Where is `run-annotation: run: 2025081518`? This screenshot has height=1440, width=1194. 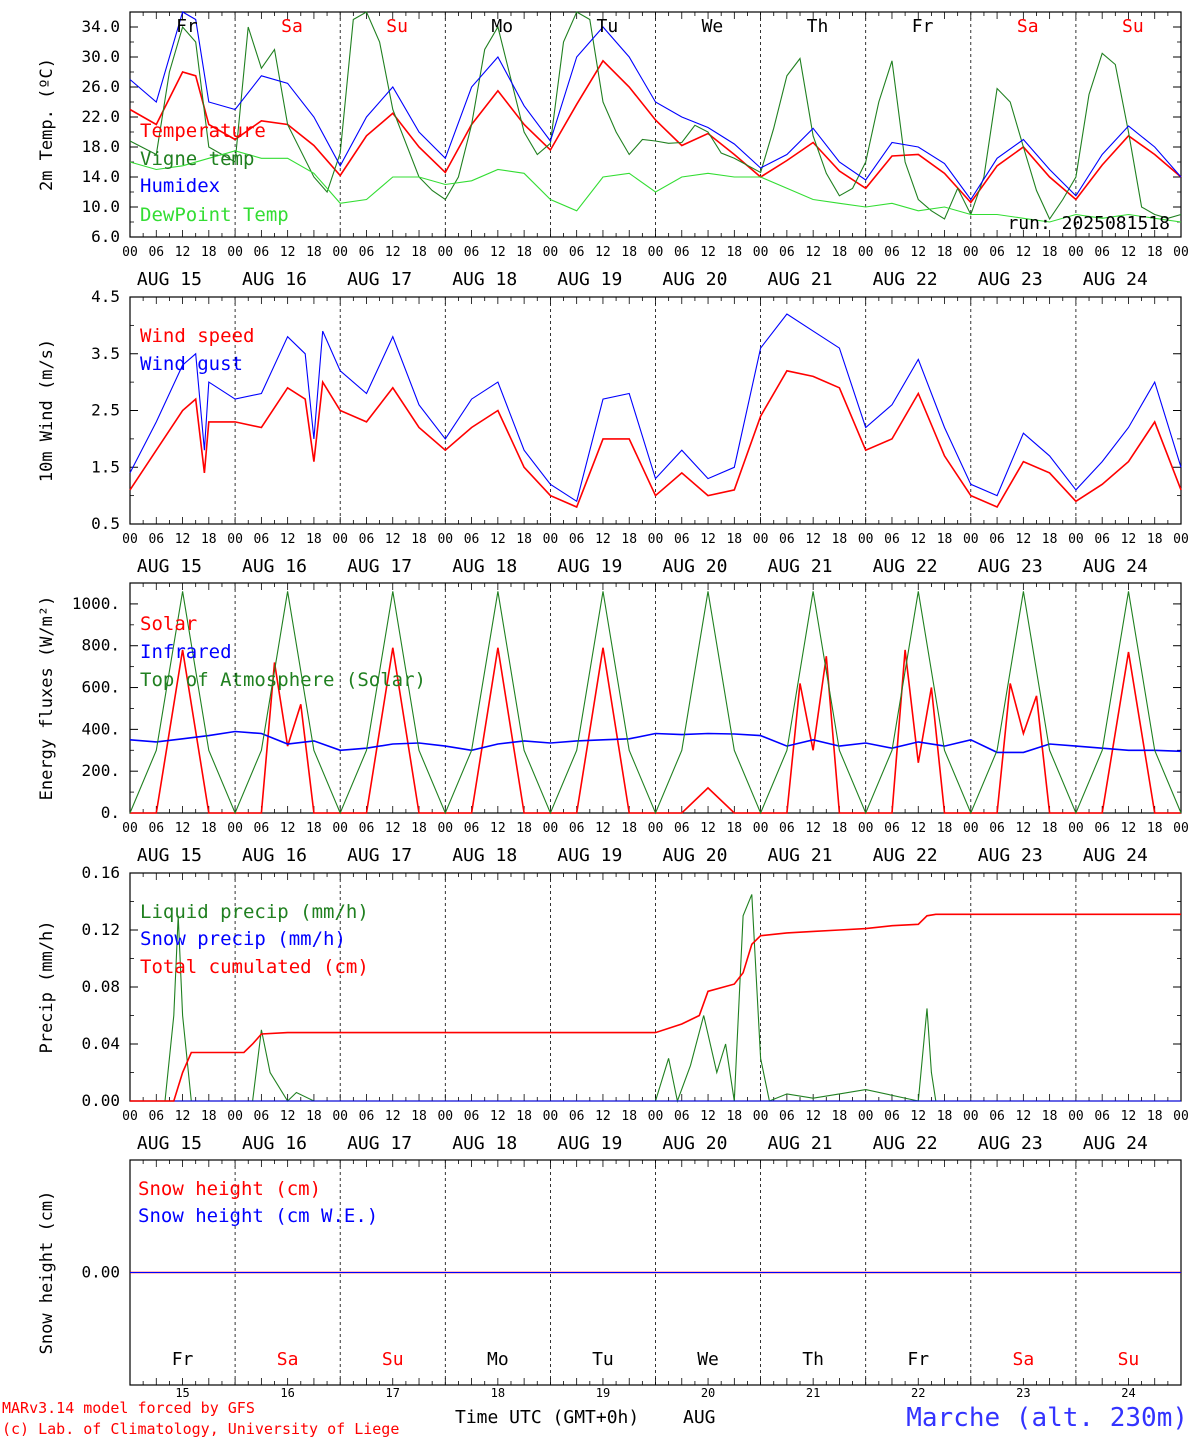 run-annotation: run: 2025081518 is located at coordinates (1088, 223).